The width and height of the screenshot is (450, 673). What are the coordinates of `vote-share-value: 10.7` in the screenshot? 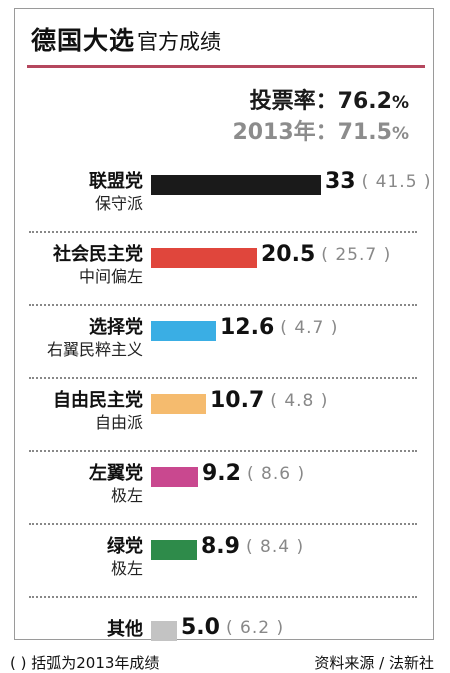 It's located at (237, 400).